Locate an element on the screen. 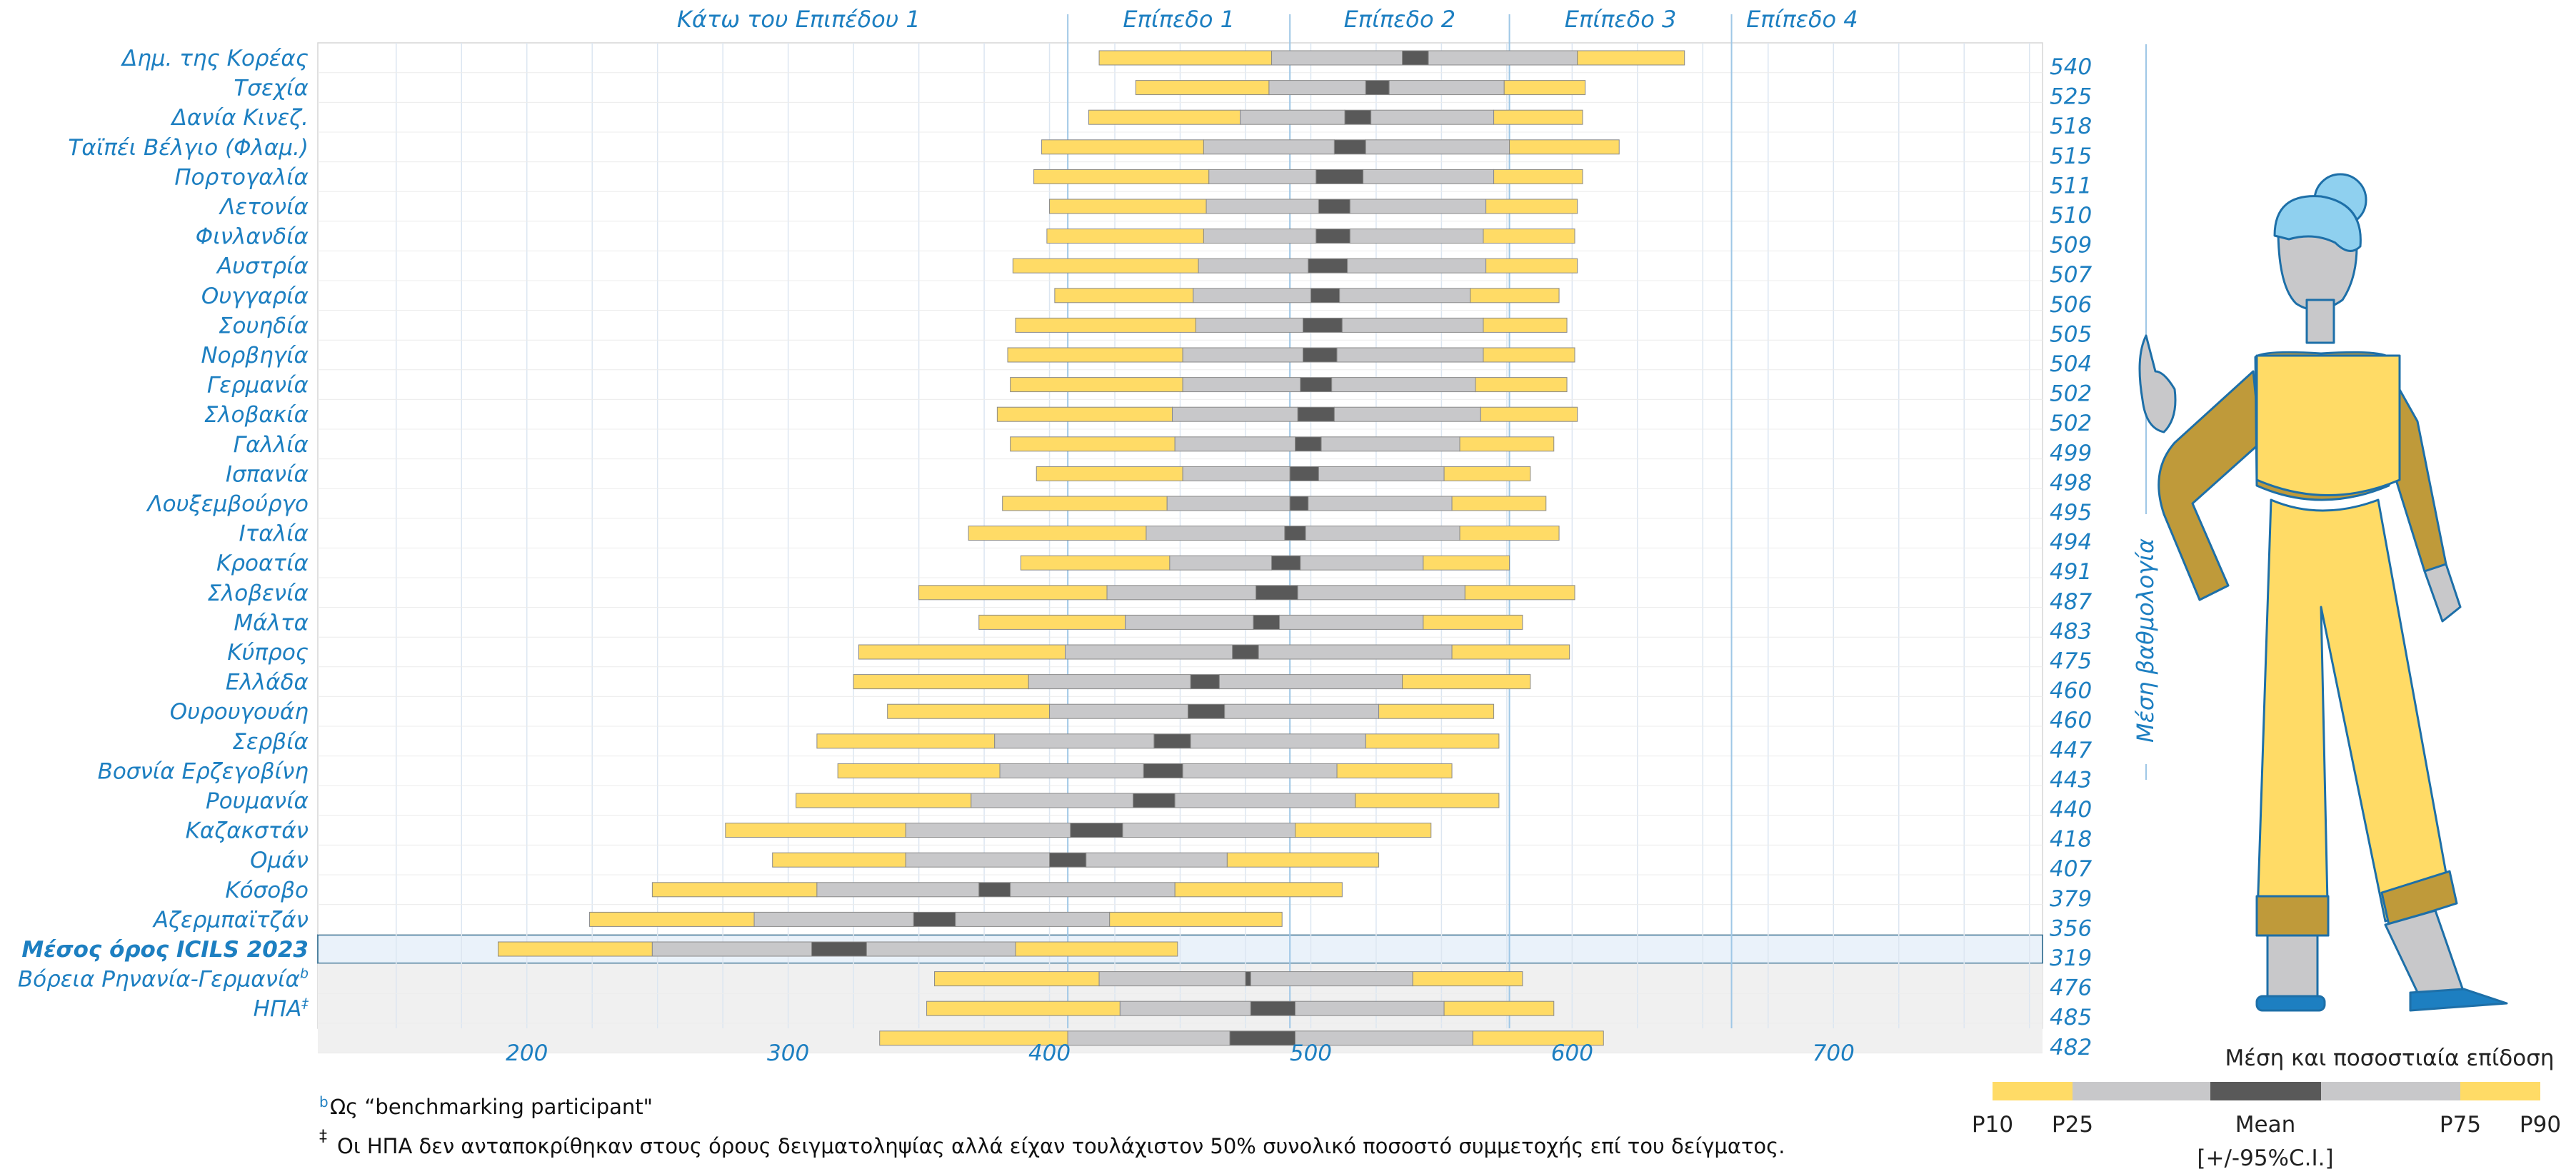  mean-score: 511 is located at coordinates (2071, 186).